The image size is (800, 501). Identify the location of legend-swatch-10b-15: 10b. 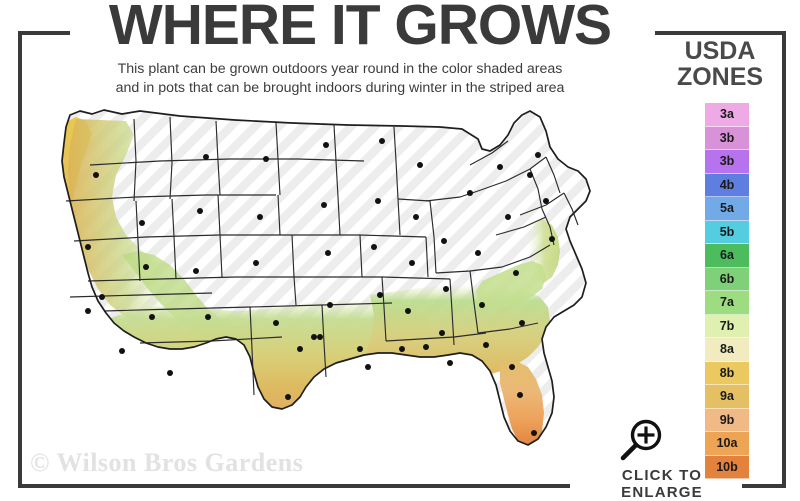
(727, 467).